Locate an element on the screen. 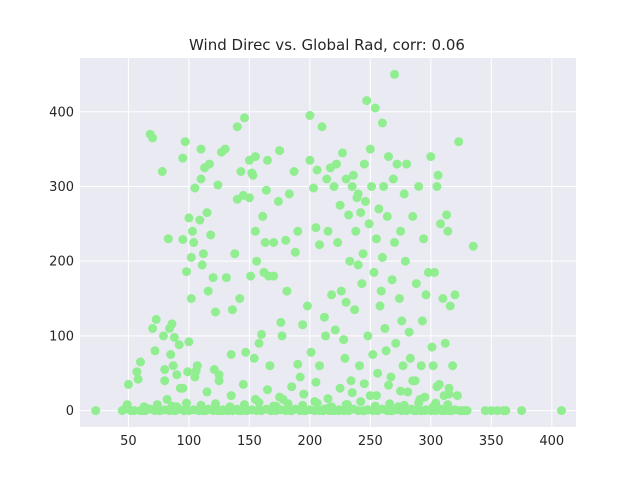 This screenshot has height=480, width=640. y-tick-label: 0 is located at coordinates (70, 411).